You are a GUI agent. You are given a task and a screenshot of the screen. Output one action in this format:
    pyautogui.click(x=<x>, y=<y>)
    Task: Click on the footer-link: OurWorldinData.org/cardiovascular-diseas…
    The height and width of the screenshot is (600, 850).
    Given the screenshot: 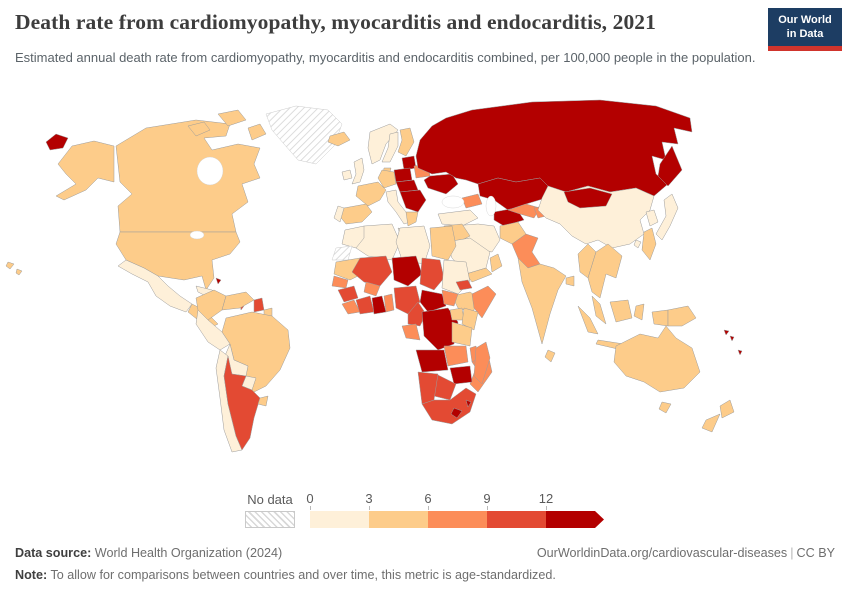 What is the action you would take?
    pyautogui.click(x=662, y=553)
    